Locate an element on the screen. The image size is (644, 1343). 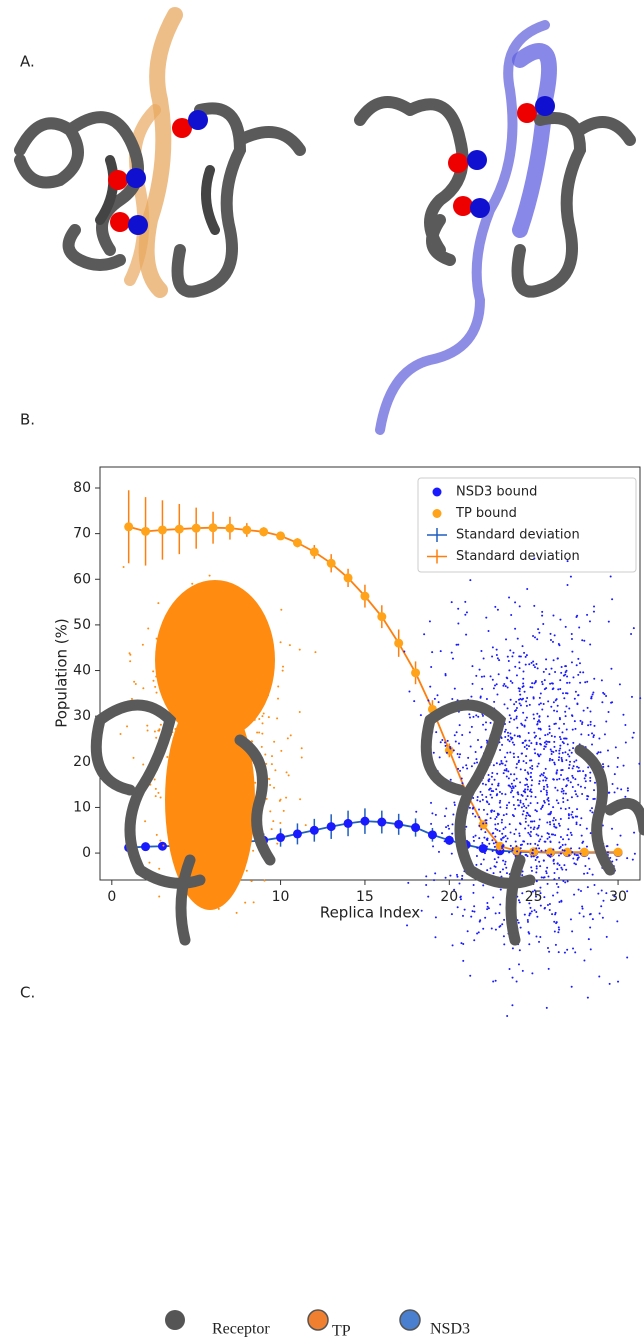
x-tick-label: 0 is located at coordinates (111, 897).